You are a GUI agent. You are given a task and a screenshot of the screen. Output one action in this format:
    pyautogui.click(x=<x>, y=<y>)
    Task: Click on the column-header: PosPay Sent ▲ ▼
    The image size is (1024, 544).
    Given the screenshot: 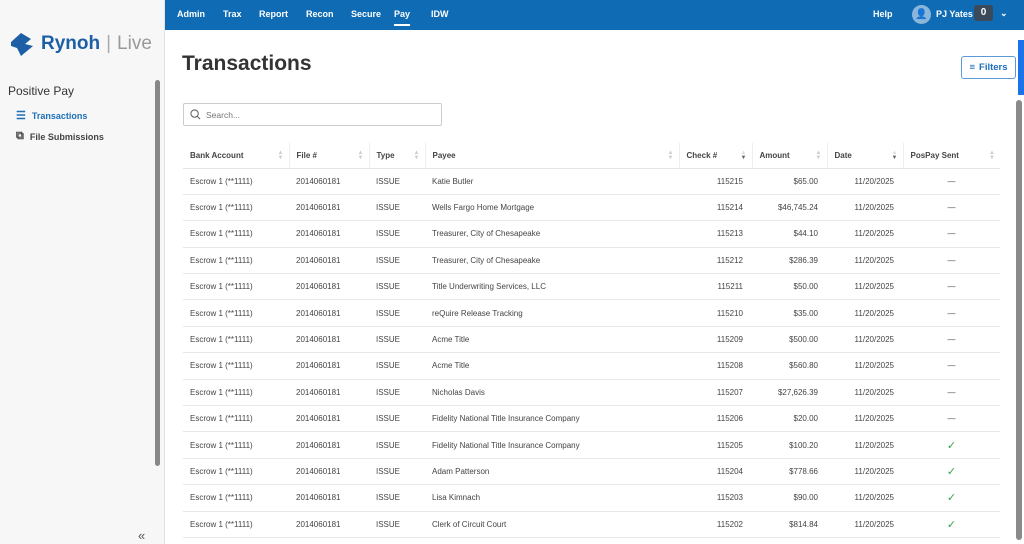 What is the action you would take?
    pyautogui.click(x=951, y=156)
    